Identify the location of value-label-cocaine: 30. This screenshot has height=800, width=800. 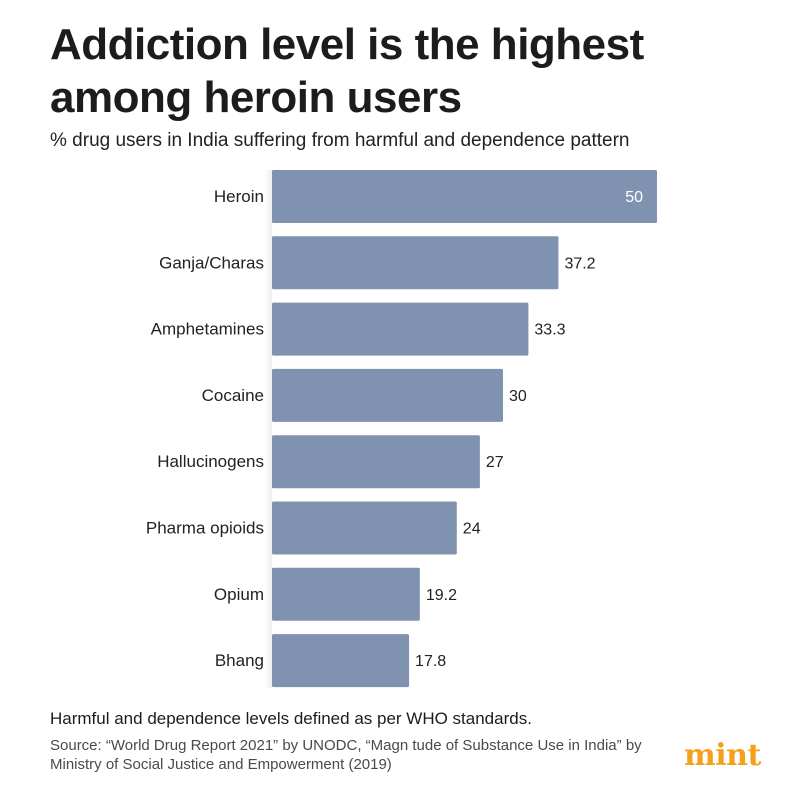
(518, 396).